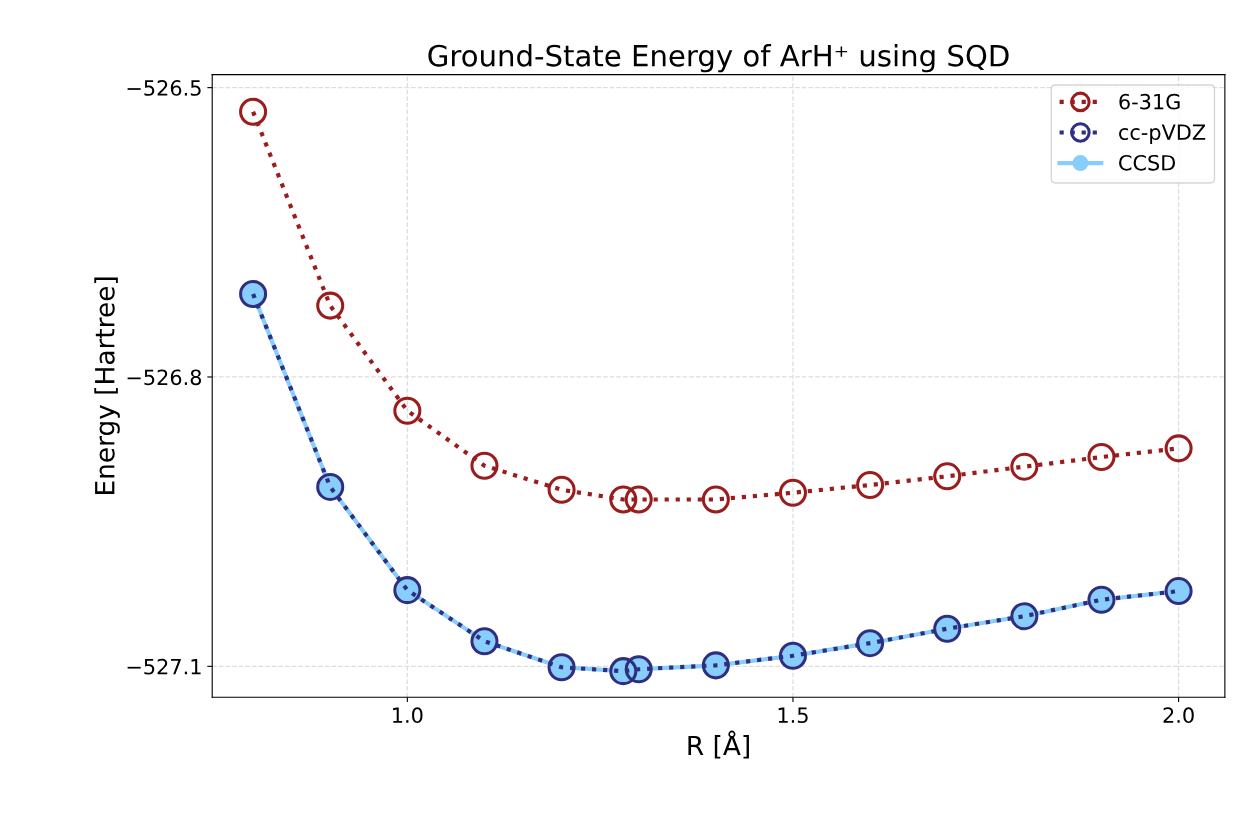 This screenshot has height=829, width=1241. Describe the element at coordinates (1178, 715) in the screenshot. I see `x-tick-label: 2.0` at that location.